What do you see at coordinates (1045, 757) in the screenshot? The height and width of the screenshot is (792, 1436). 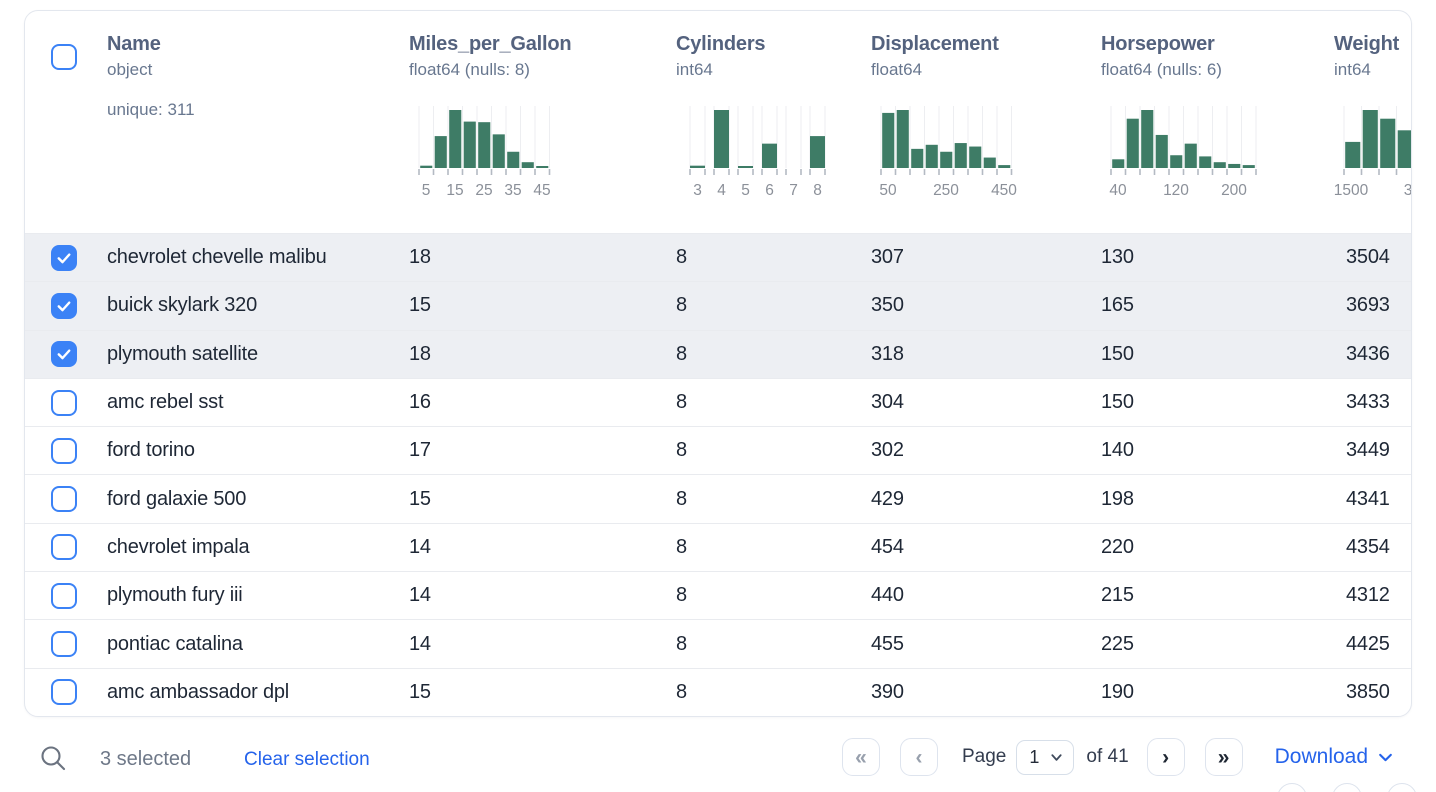 I see `page-select: 1` at bounding box center [1045, 757].